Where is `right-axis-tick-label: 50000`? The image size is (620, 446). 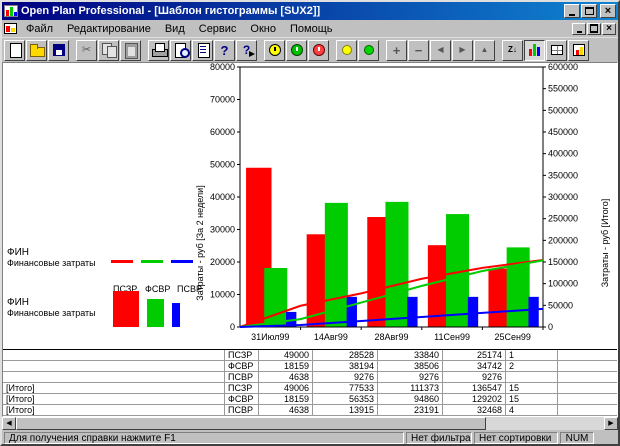 right-axis-tick-label: 50000 is located at coordinates (560, 305).